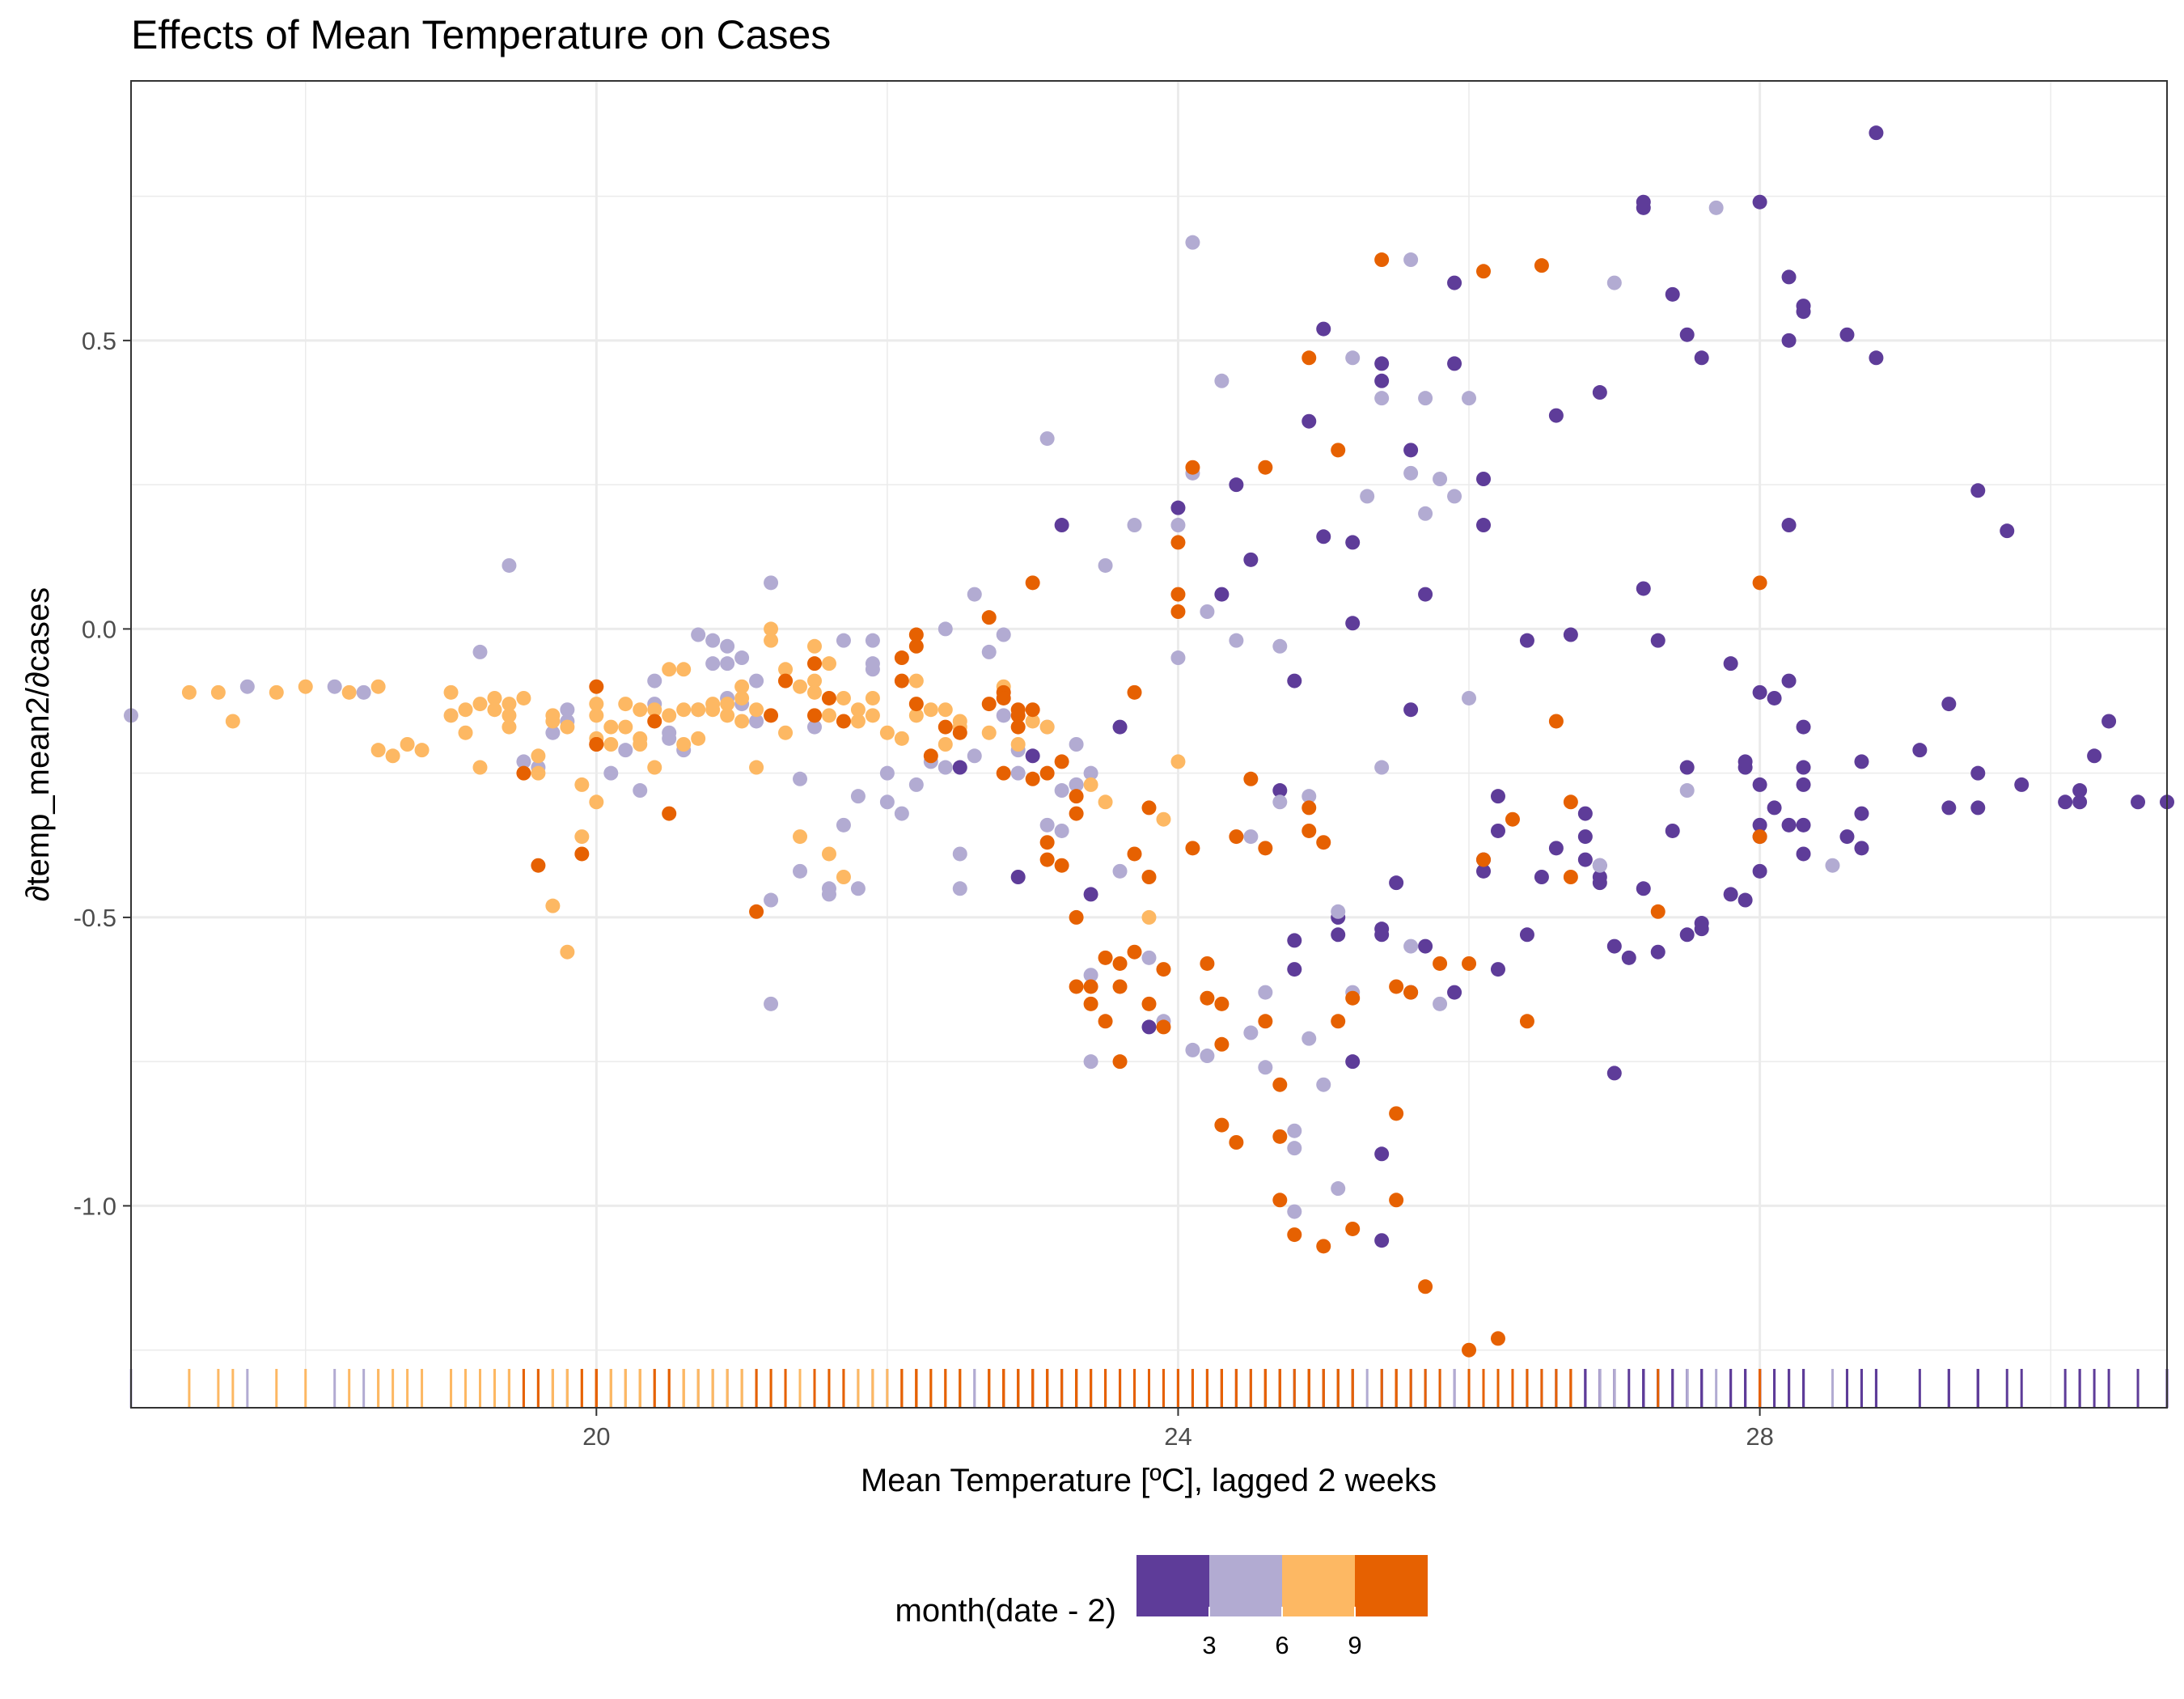 The width and height of the screenshot is (2184, 1699). I want to click on color-legend: month(date - 2) 3 6 9, so click(1161, 1607).